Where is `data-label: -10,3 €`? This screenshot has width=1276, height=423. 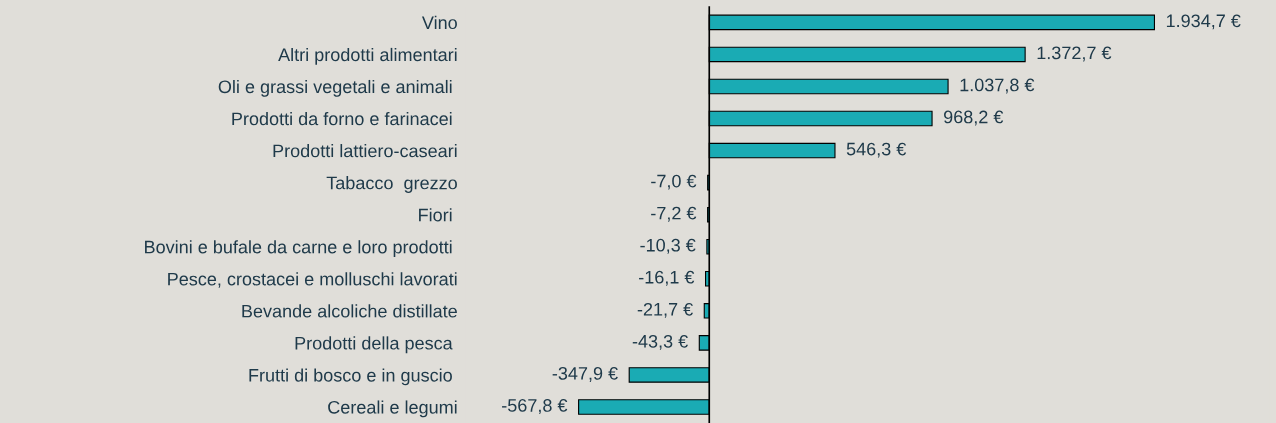 data-label: -10,3 € is located at coordinates (668, 246).